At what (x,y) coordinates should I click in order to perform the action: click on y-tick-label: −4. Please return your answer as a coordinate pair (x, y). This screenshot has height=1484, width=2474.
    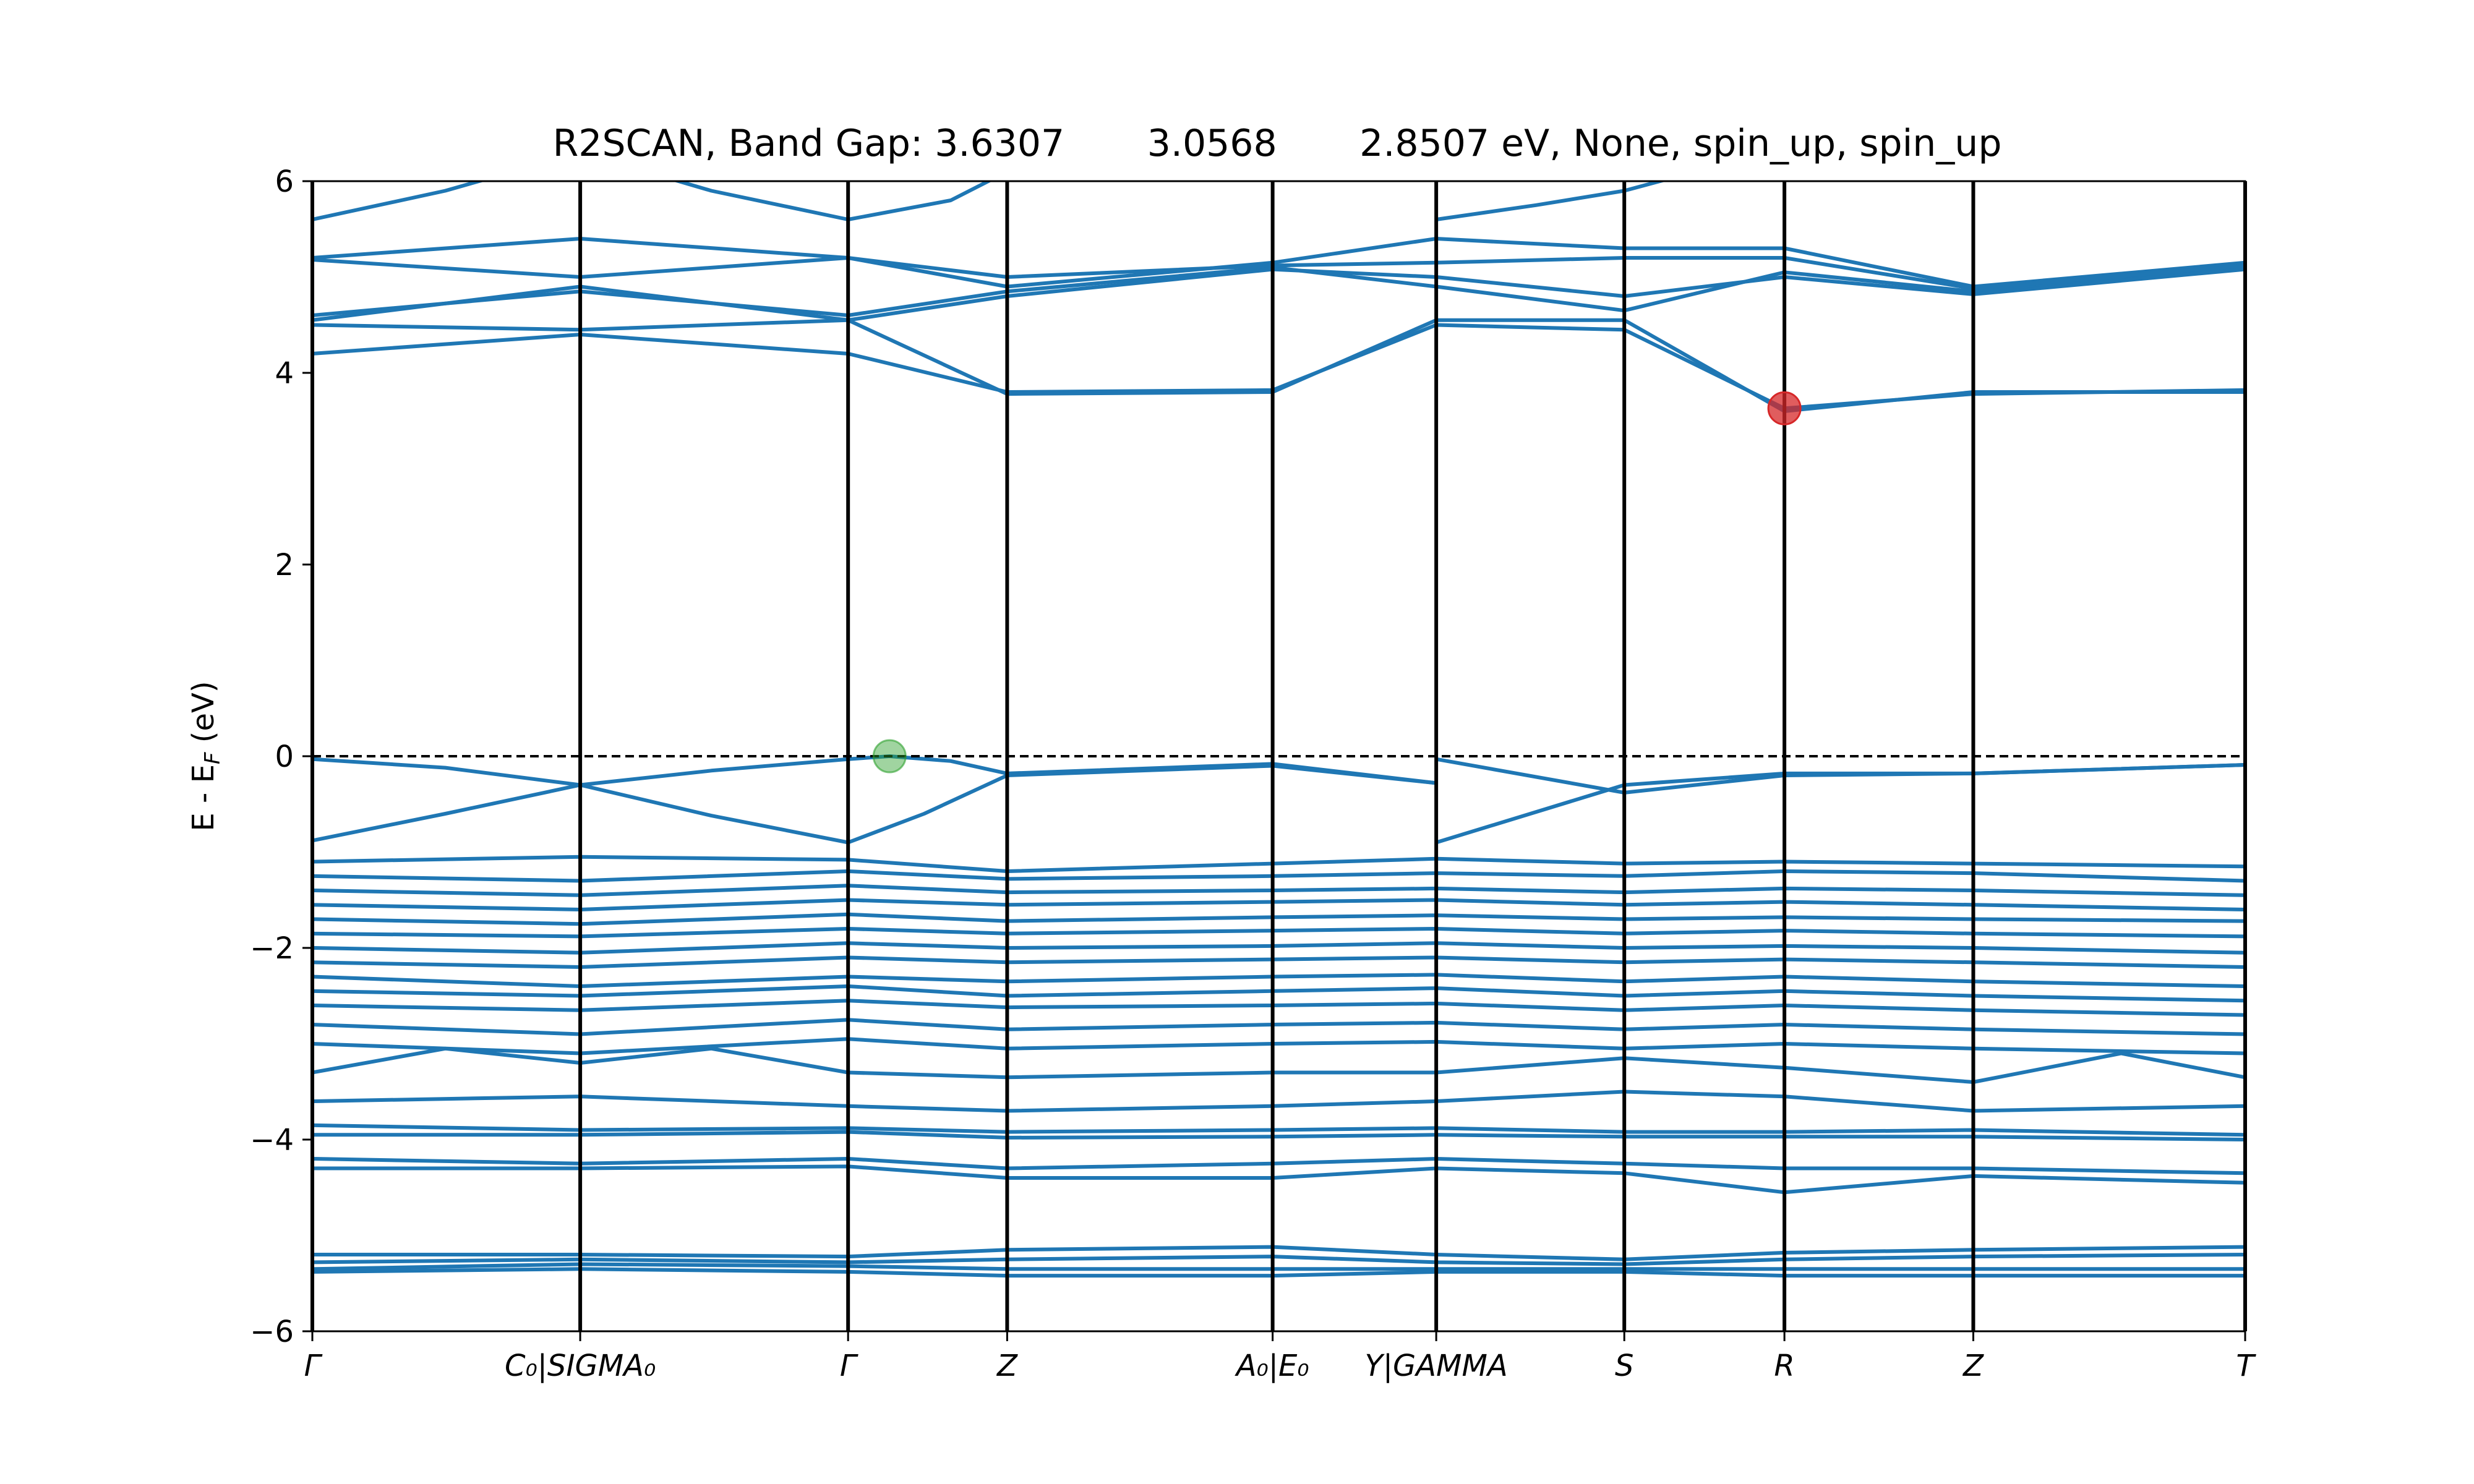
    Looking at the image, I should click on (272, 1140).